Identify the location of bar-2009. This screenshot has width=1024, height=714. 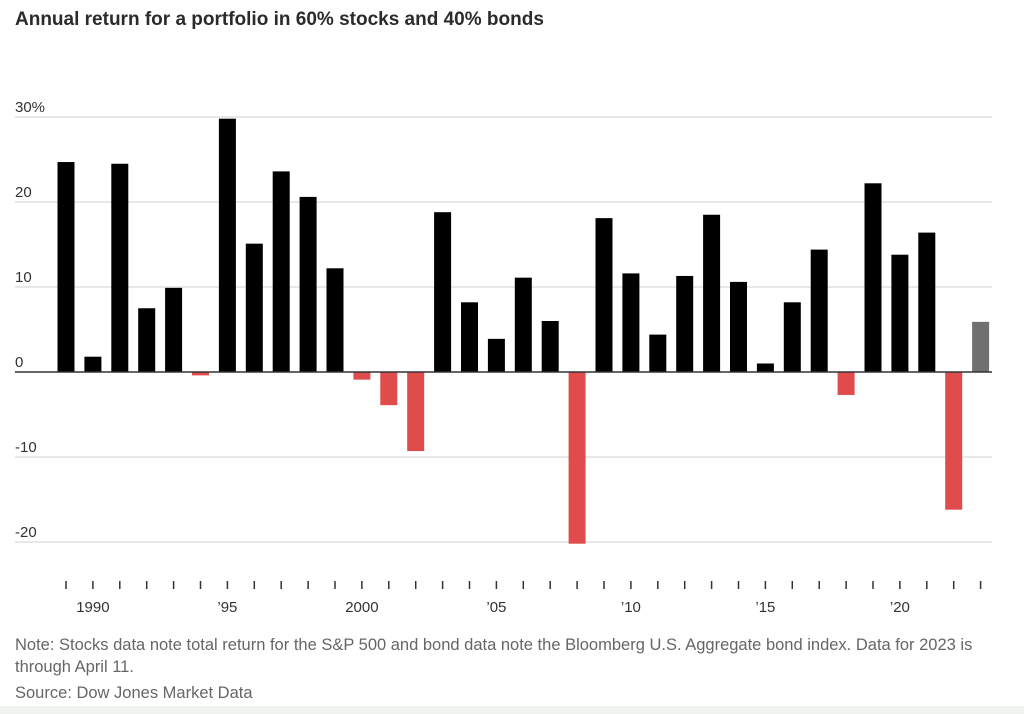
(604, 295).